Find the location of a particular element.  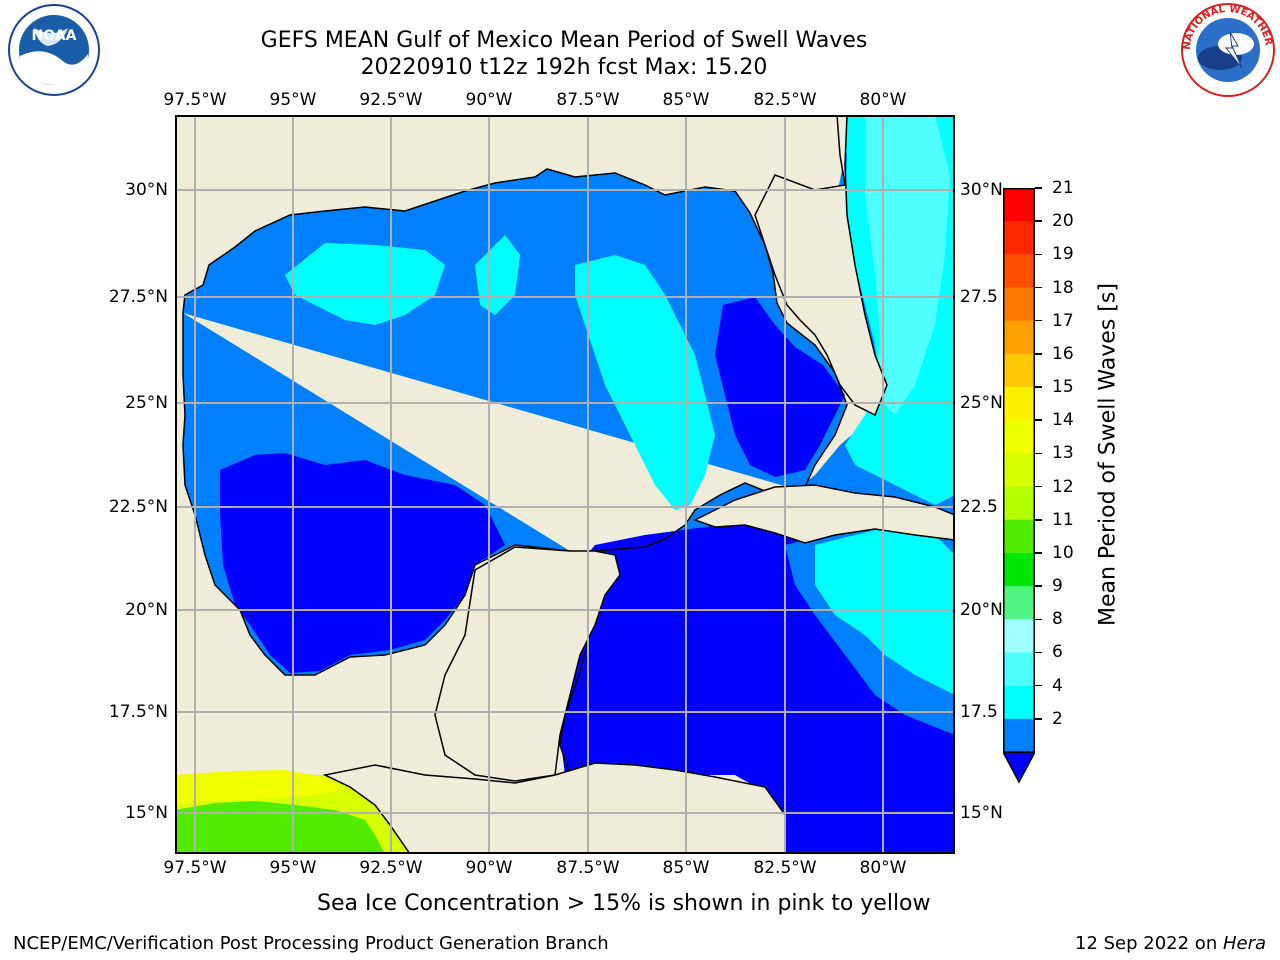

lat-label-right: 22.5 is located at coordinates (979, 507).